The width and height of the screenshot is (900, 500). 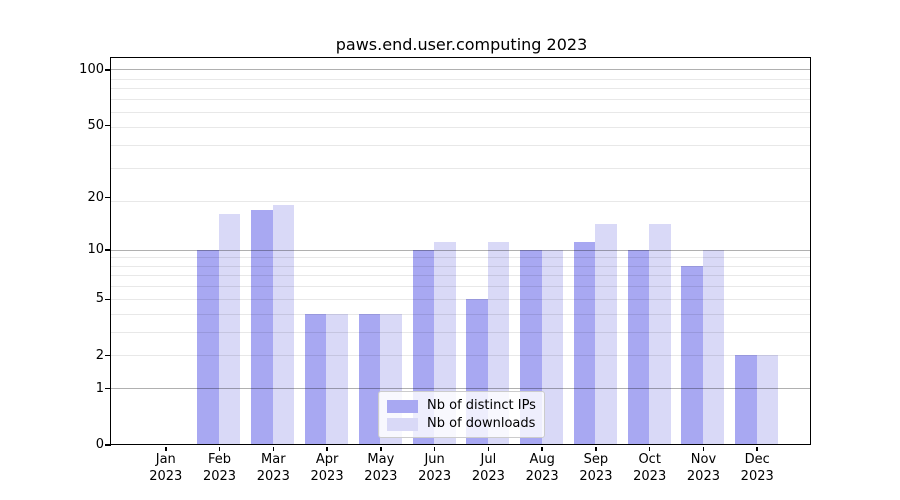 I want to click on legend-entry-downloads: Nb of downloads, so click(x=461, y=424).